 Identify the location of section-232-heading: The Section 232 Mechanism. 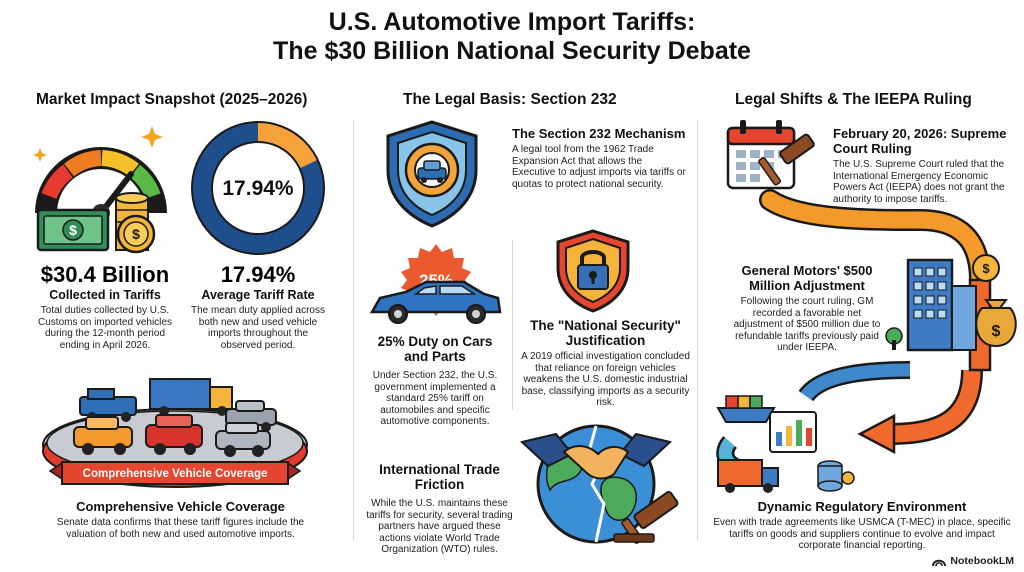
(599, 133).